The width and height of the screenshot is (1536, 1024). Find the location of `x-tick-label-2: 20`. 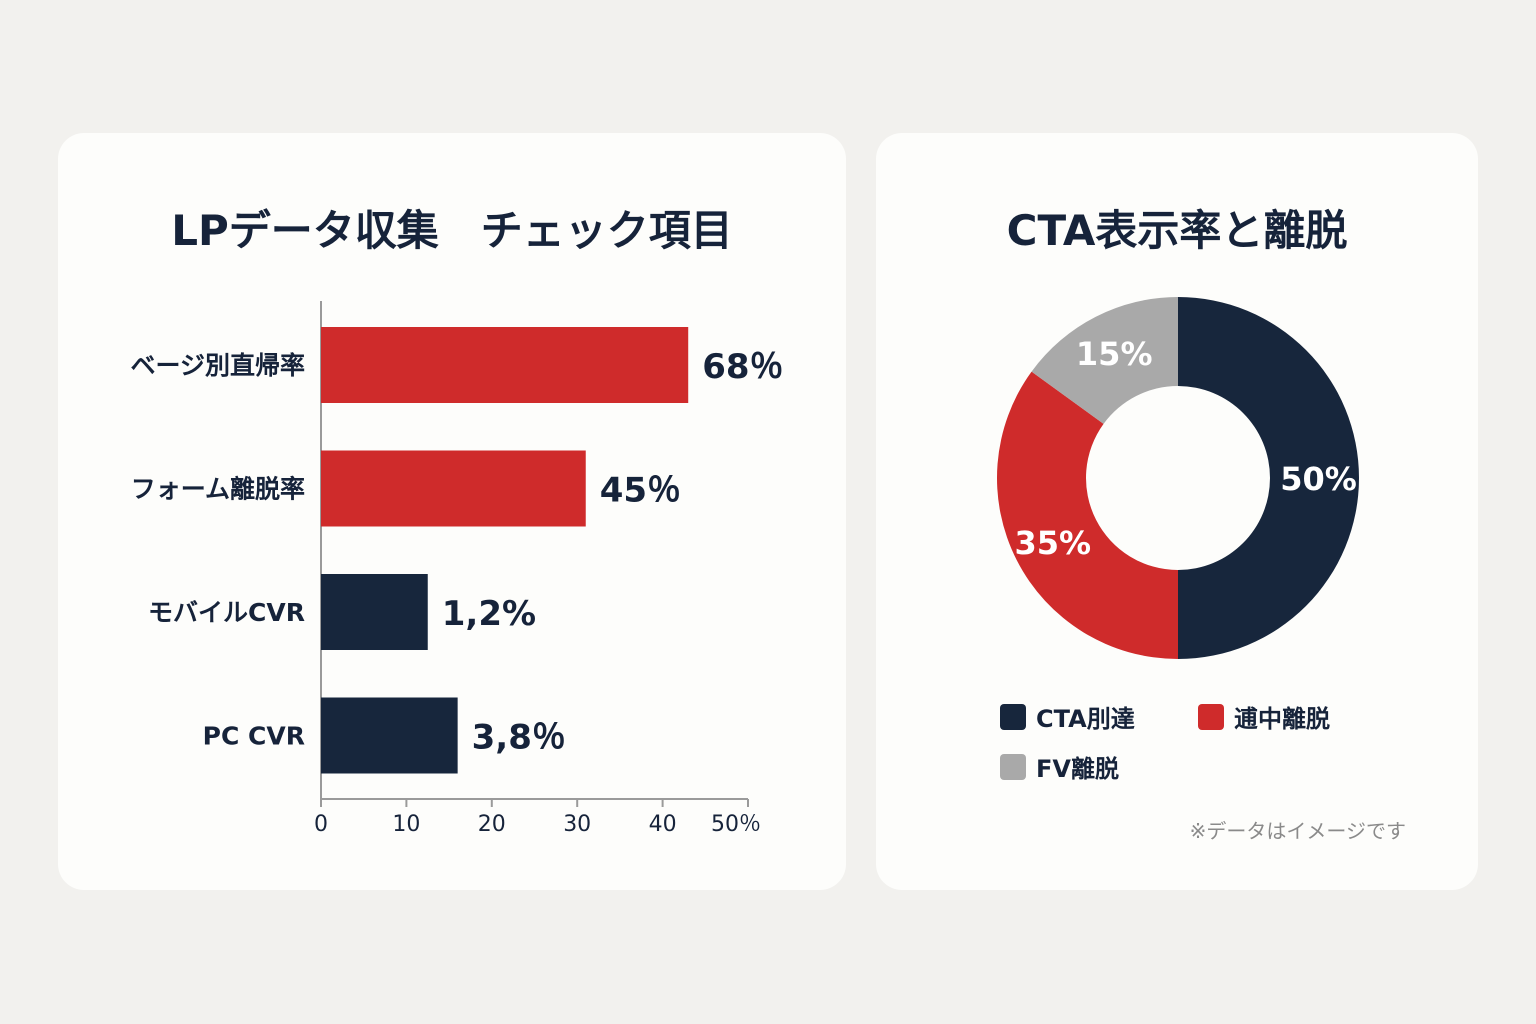

x-tick-label-2: 20 is located at coordinates (492, 824).